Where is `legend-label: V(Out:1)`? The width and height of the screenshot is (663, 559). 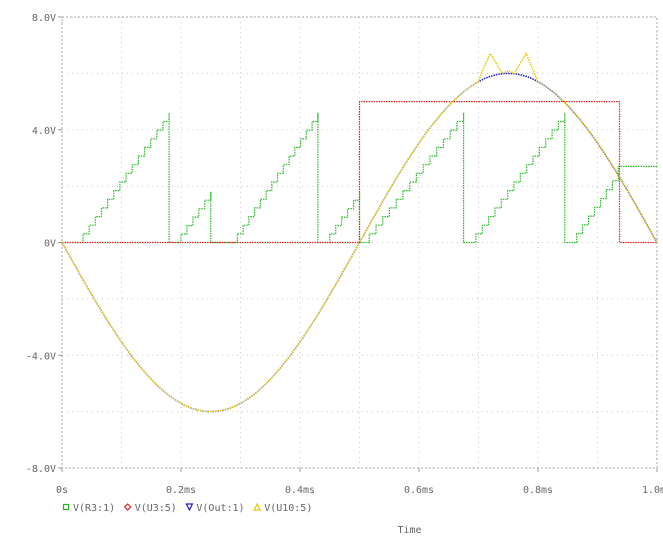 legend-label: V(Out:1) is located at coordinates (220, 508).